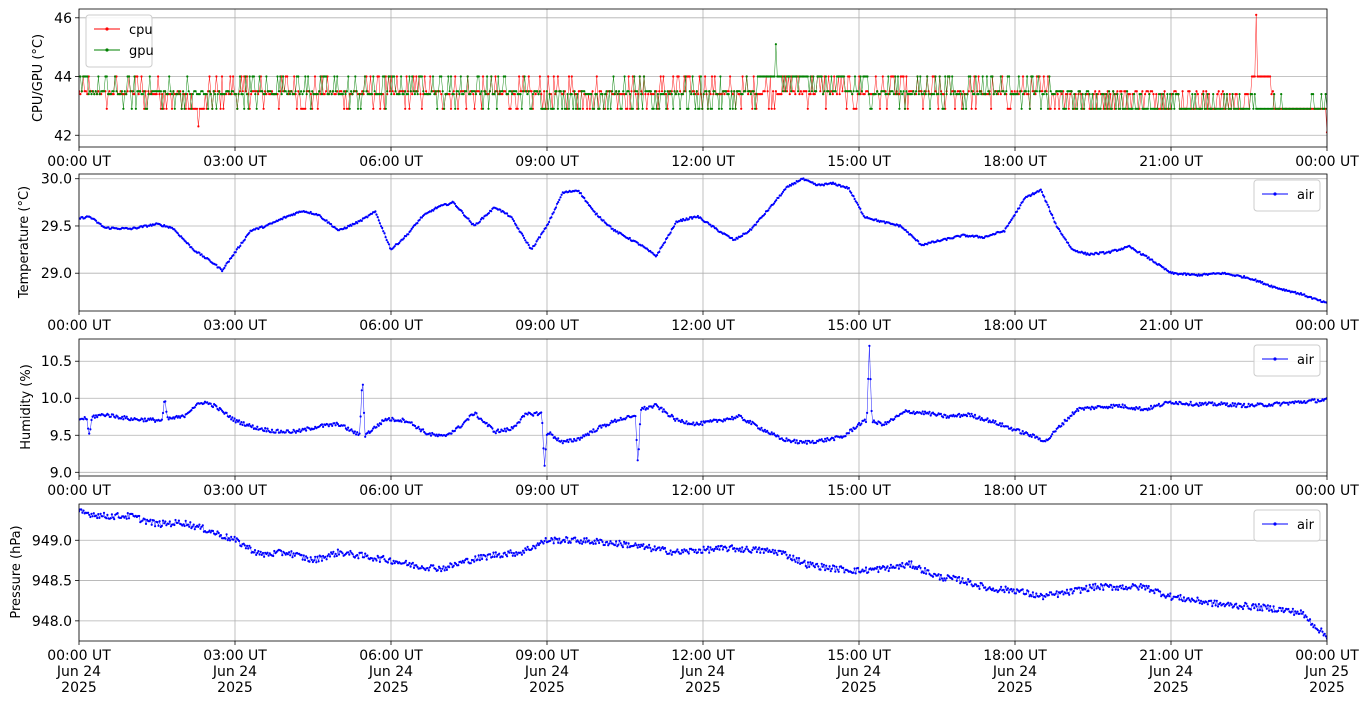 The image size is (1368, 707). What do you see at coordinates (1327, 162) in the screenshot?
I see `x-tick-label: 00:00 UT` at bounding box center [1327, 162].